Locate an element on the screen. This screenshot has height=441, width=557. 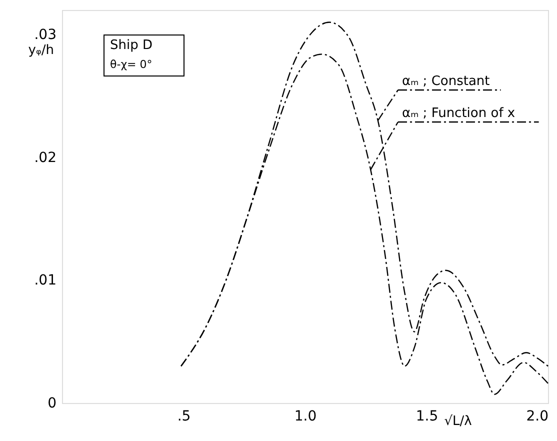
x-tick-label: 2.0 is located at coordinates (537, 416).